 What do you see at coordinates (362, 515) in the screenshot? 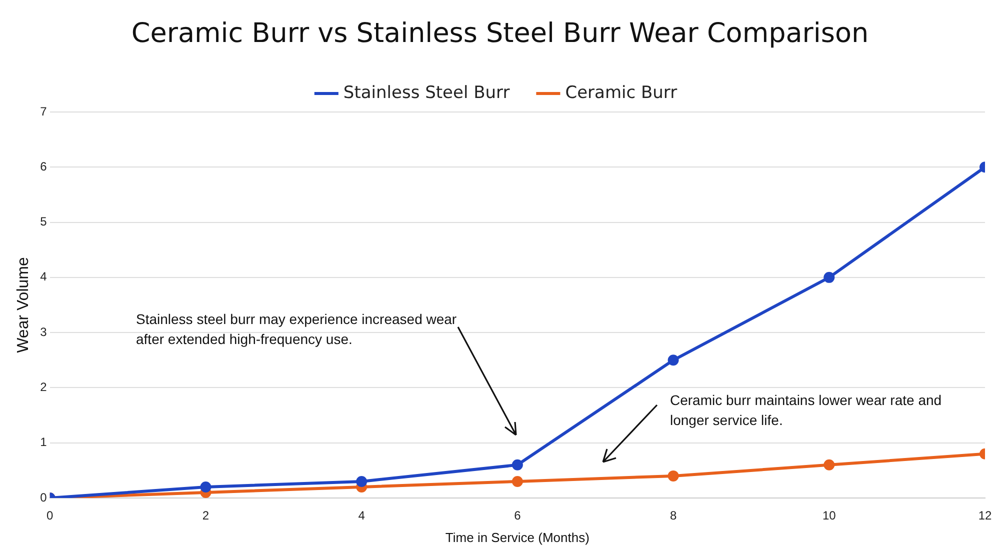
I see `x-tick-label: 4` at bounding box center [362, 515].